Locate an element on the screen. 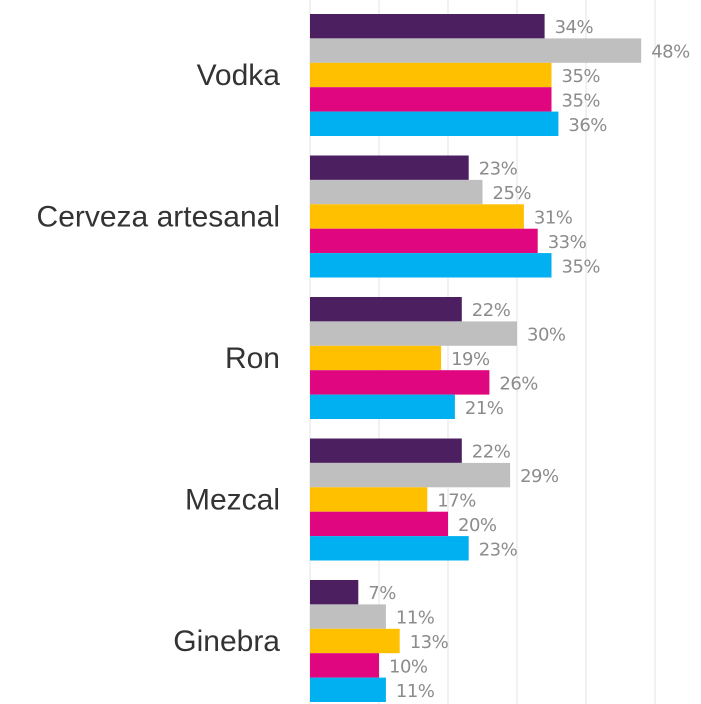  data-label: 19% is located at coordinates (470, 359).